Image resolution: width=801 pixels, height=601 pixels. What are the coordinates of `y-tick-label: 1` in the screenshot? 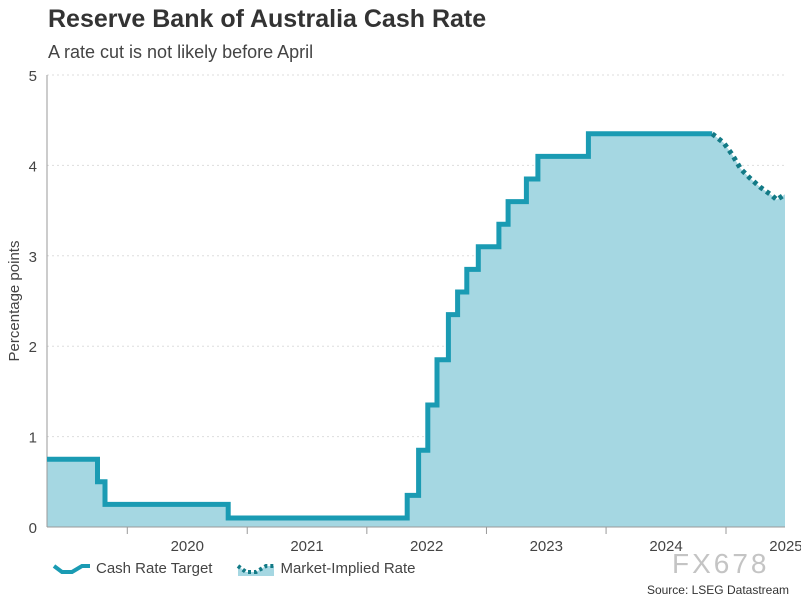 It's located at (33, 438).